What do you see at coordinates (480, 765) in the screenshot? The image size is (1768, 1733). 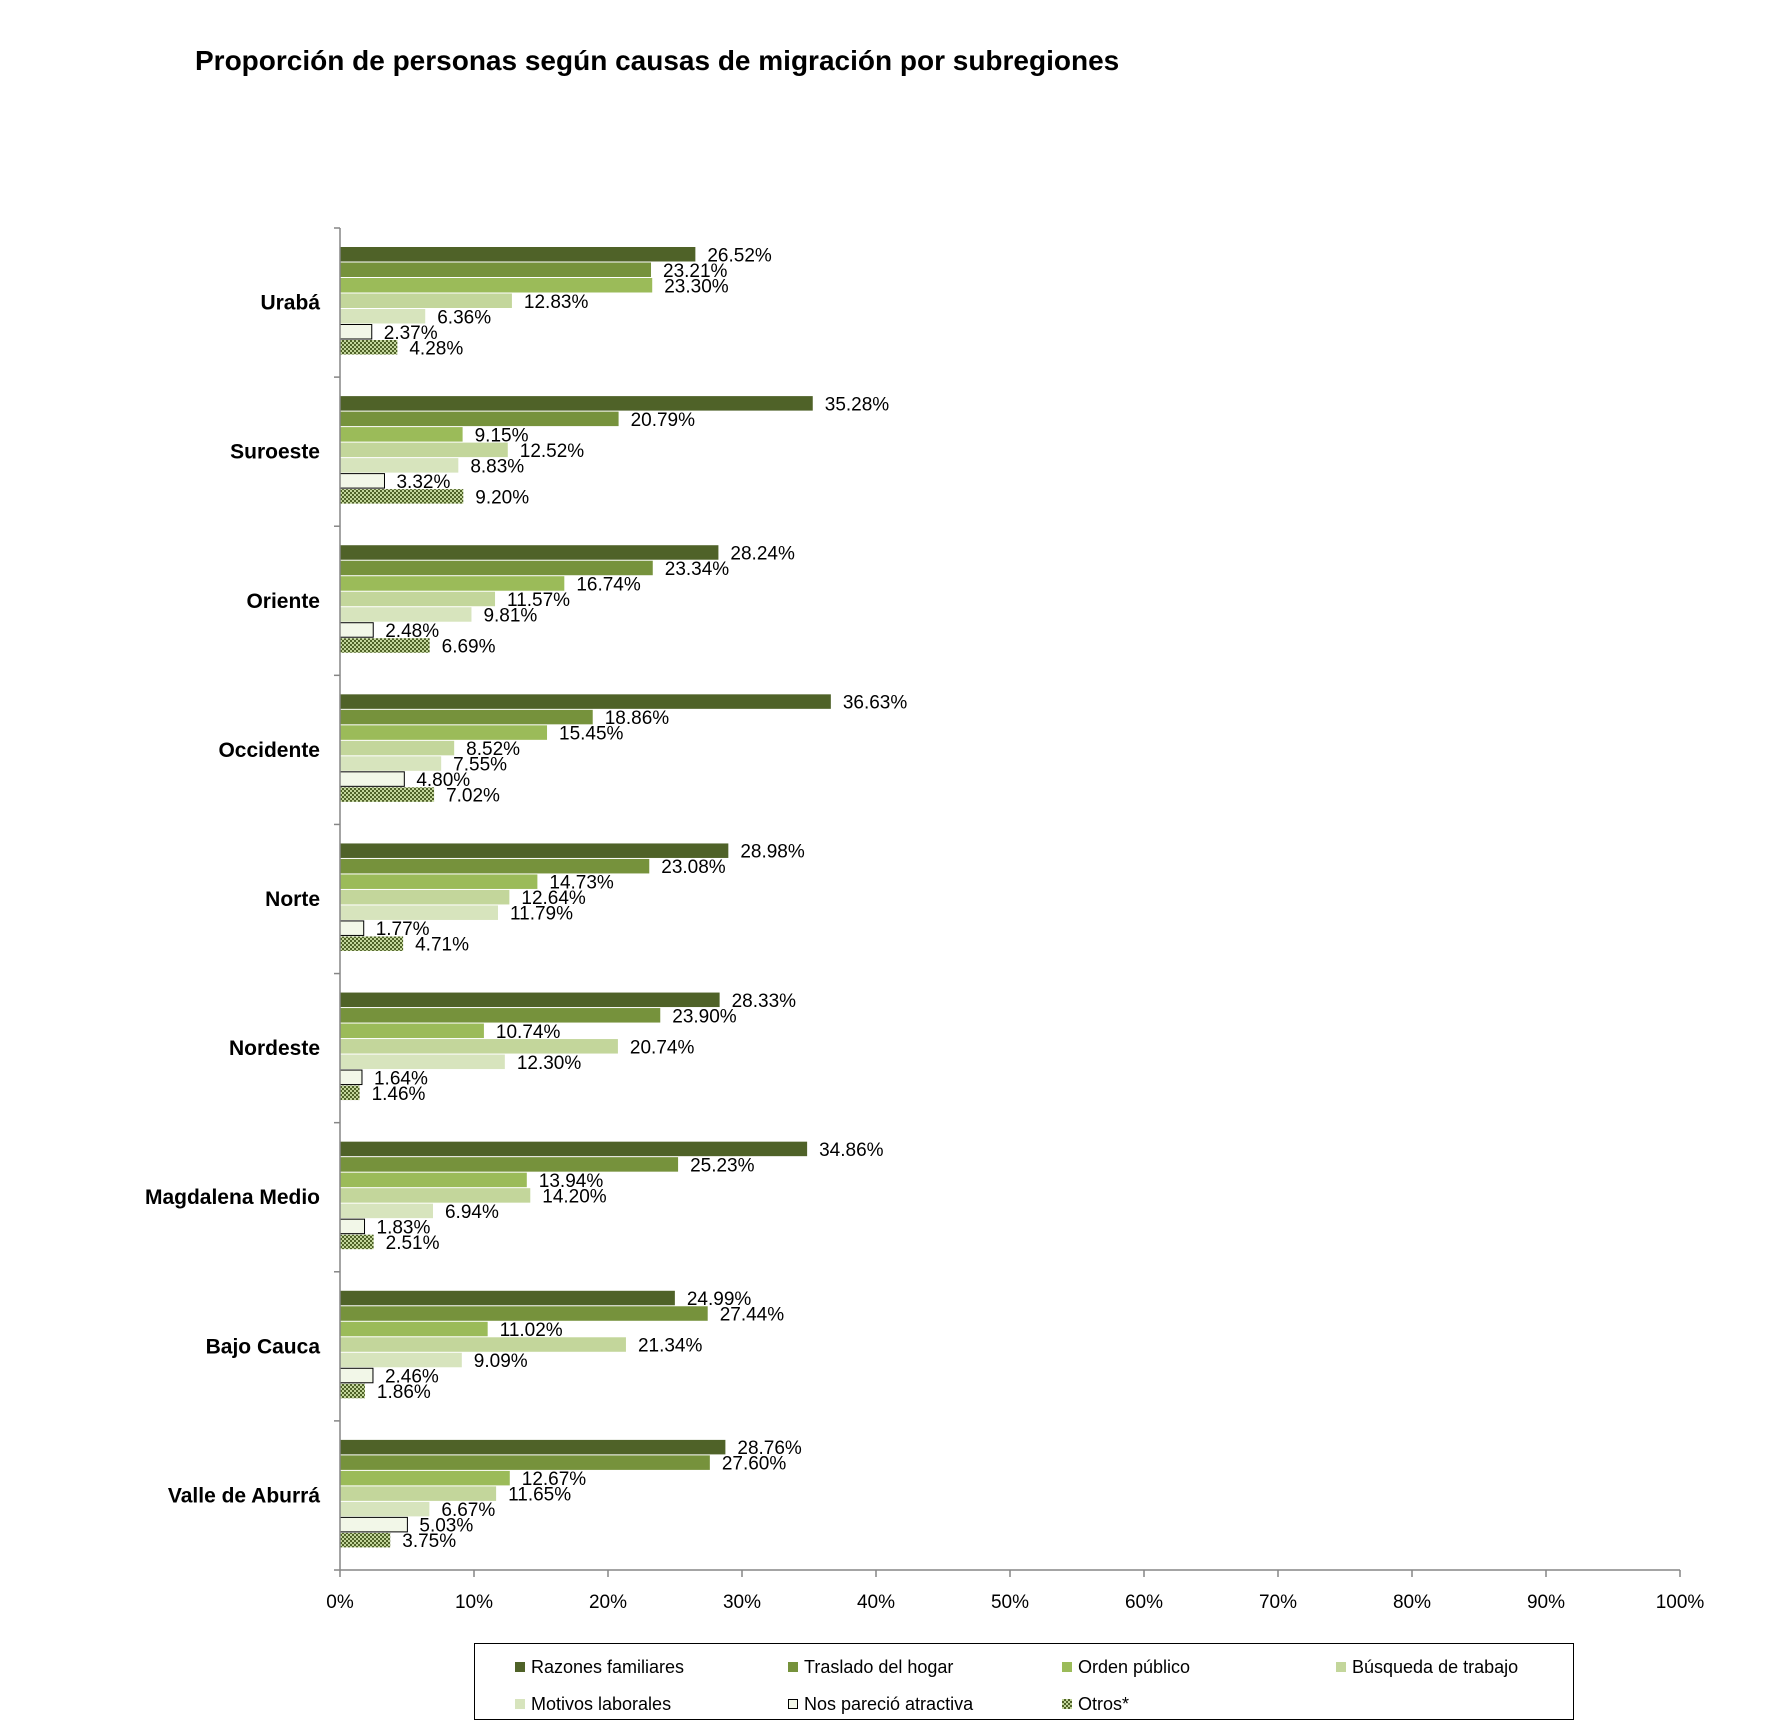 I see `data-label: 7.55%` at bounding box center [480, 765].